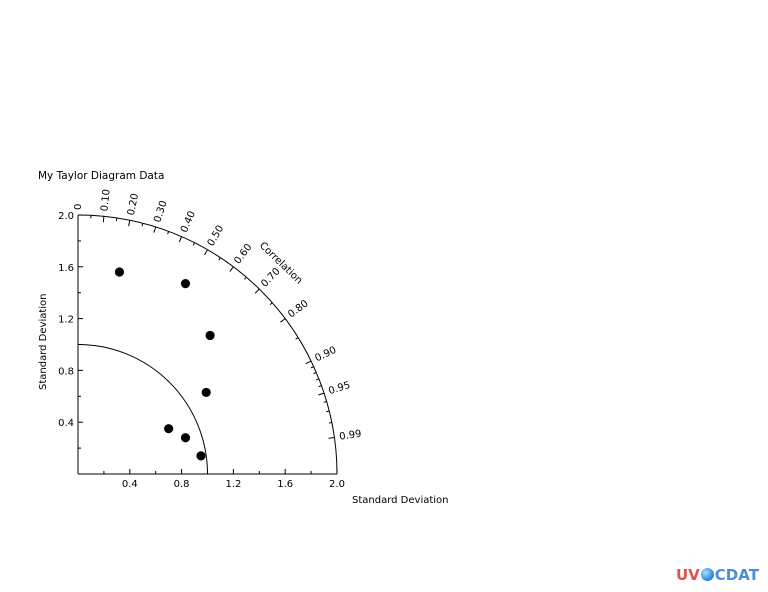 The height and width of the screenshot is (592, 768). I want to click on correlation-tick-label: 0, so click(78, 207).